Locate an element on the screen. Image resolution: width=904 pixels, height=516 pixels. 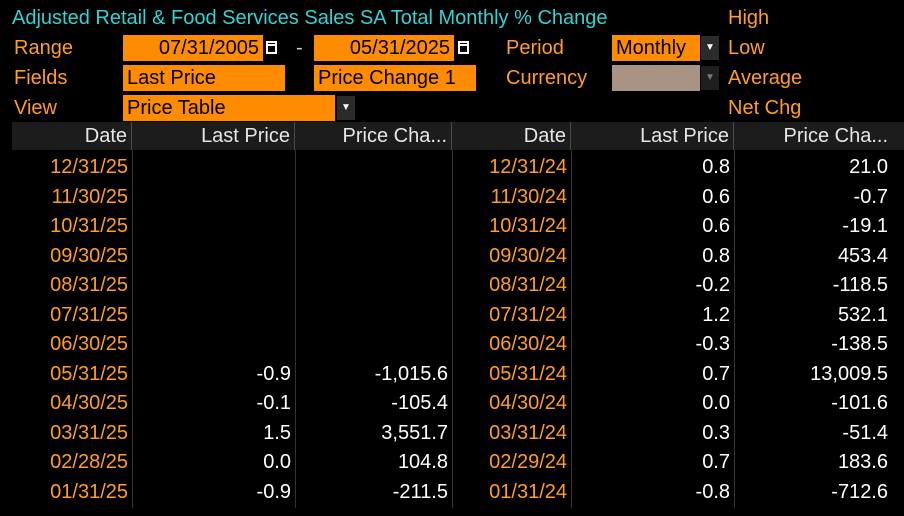
fields-label: Fields is located at coordinates (41, 78).